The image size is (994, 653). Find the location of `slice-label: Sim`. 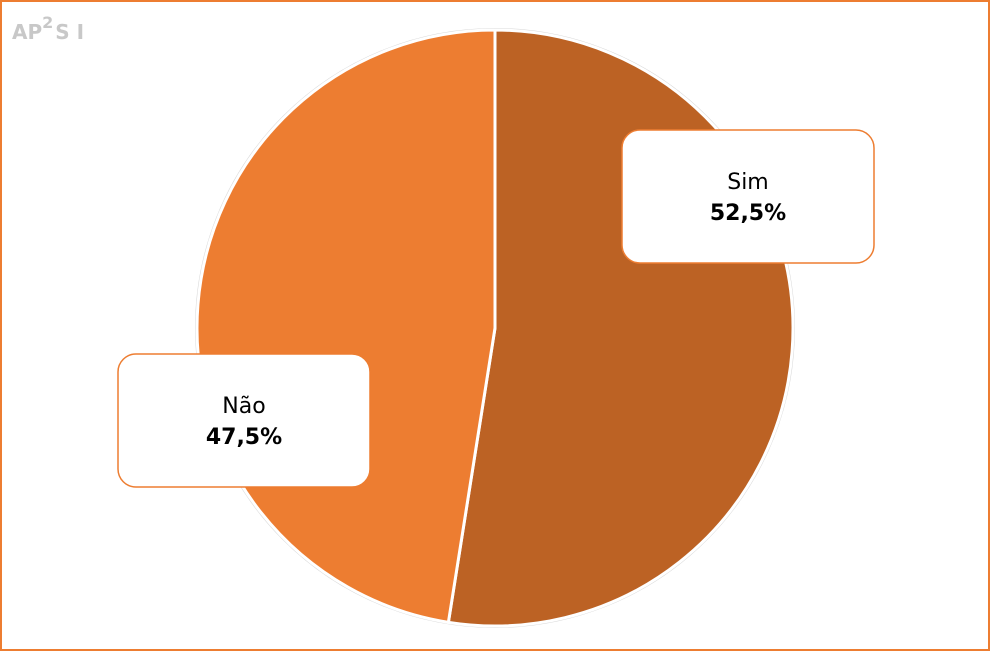

slice-label: Sim is located at coordinates (748, 182).